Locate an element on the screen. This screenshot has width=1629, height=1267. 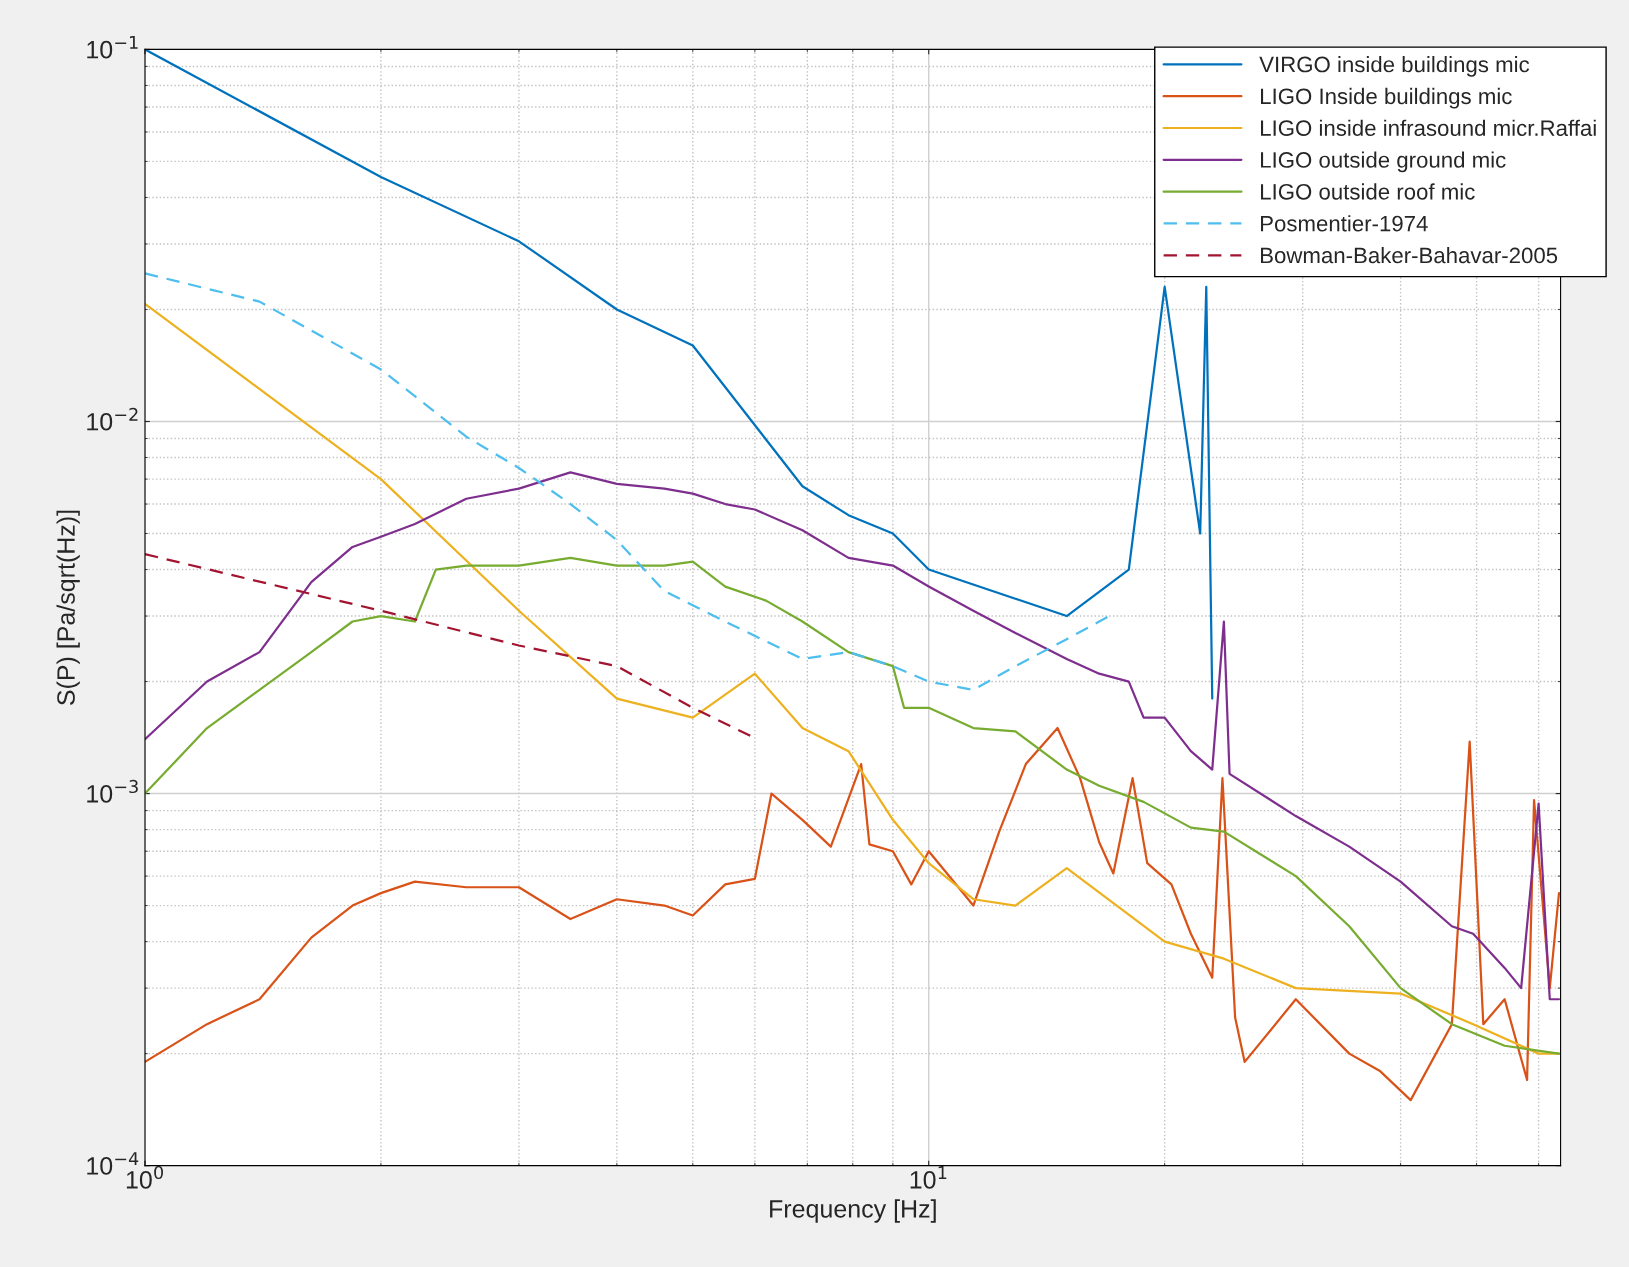
x-axis-title: Frequency [Hz] is located at coordinates (853, 1211).